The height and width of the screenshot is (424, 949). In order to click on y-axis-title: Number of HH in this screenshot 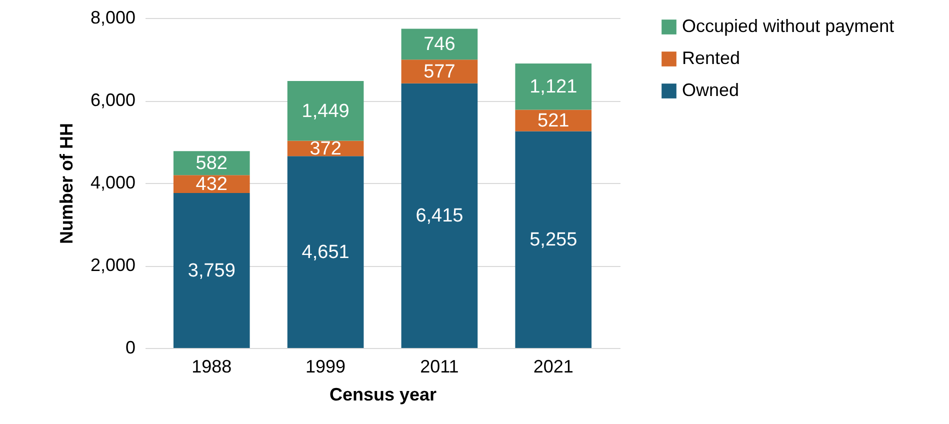, I will do `click(66, 183)`.